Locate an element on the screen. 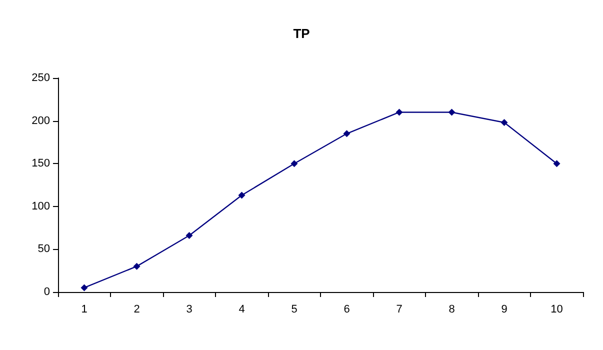 This screenshot has width=603, height=350. y-tick-label: 250 is located at coordinates (41, 78).